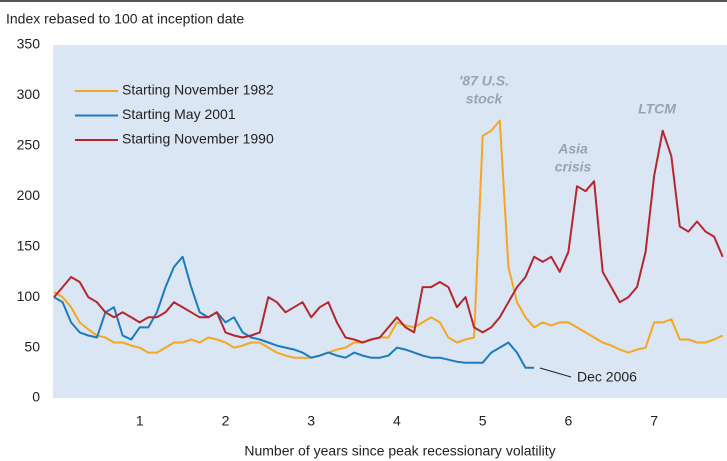 The image size is (727, 461). Describe the element at coordinates (198, 139) in the screenshot. I see `legend-label: Starting November 1990` at that location.